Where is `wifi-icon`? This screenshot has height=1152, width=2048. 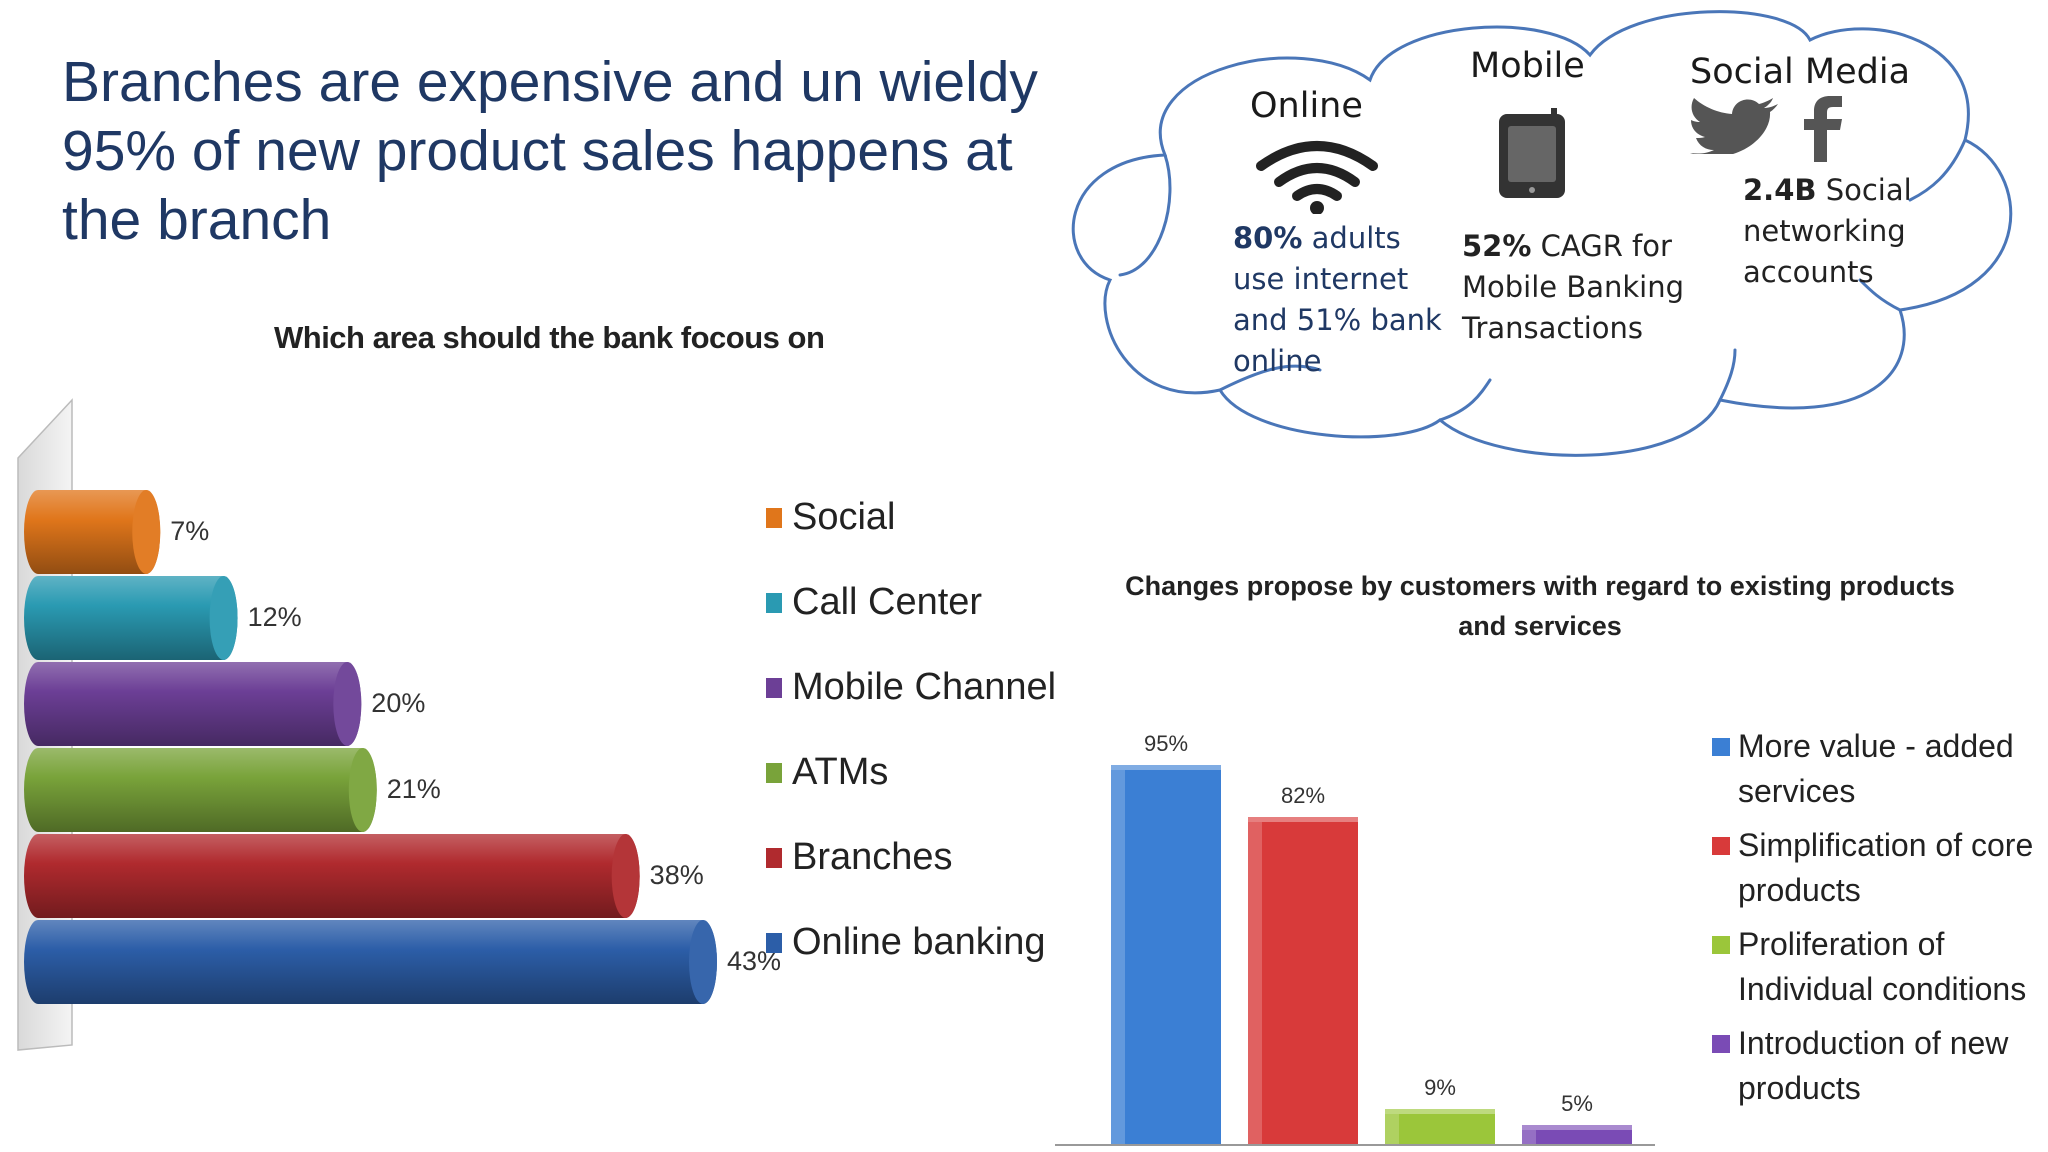
wifi-icon is located at coordinates (1317, 177).